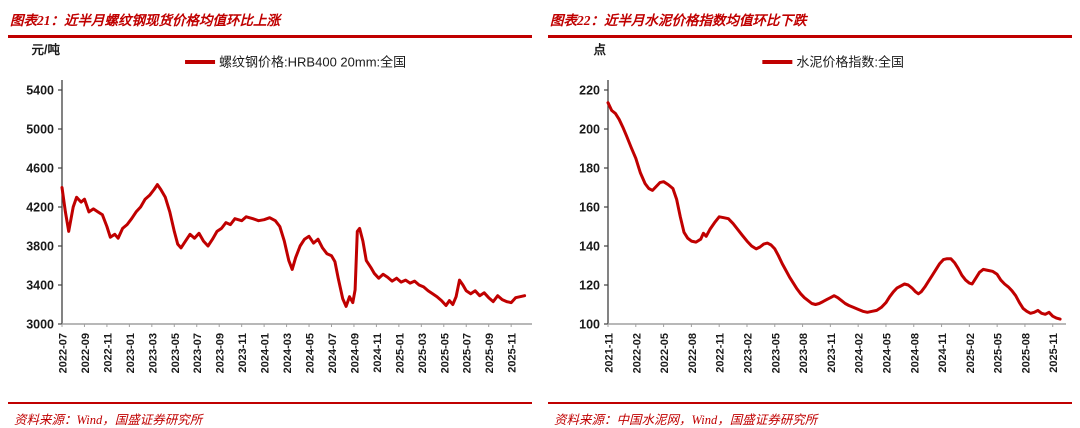 The height and width of the screenshot is (428, 1080). Describe the element at coordinates (86, 353) in the screenshot. I see `x-tick-label: 2022-09` at that location.